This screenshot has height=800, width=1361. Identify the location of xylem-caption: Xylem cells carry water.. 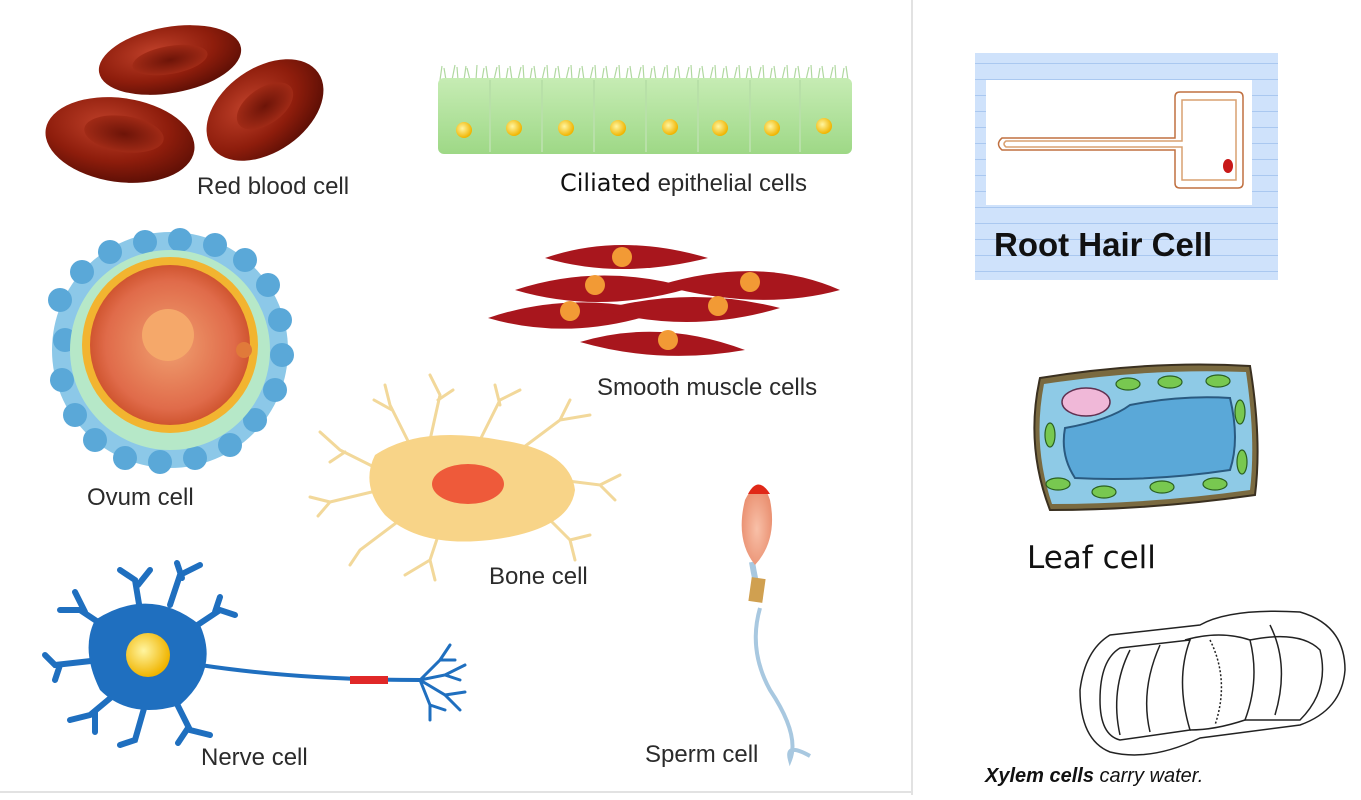
(1094, 776).